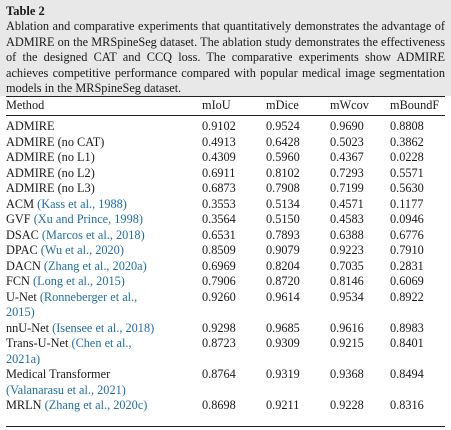  Describe the element at coordinates (283, 141) in the screenshot. I see `mdice-cell: 0.6428` at that location.